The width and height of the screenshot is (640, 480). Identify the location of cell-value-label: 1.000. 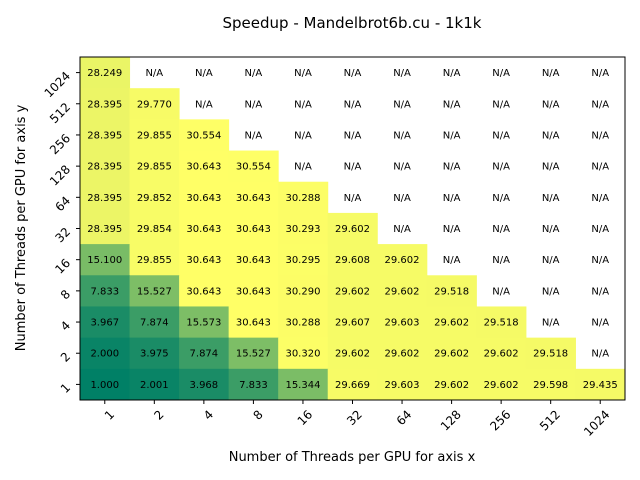
(104, 385).